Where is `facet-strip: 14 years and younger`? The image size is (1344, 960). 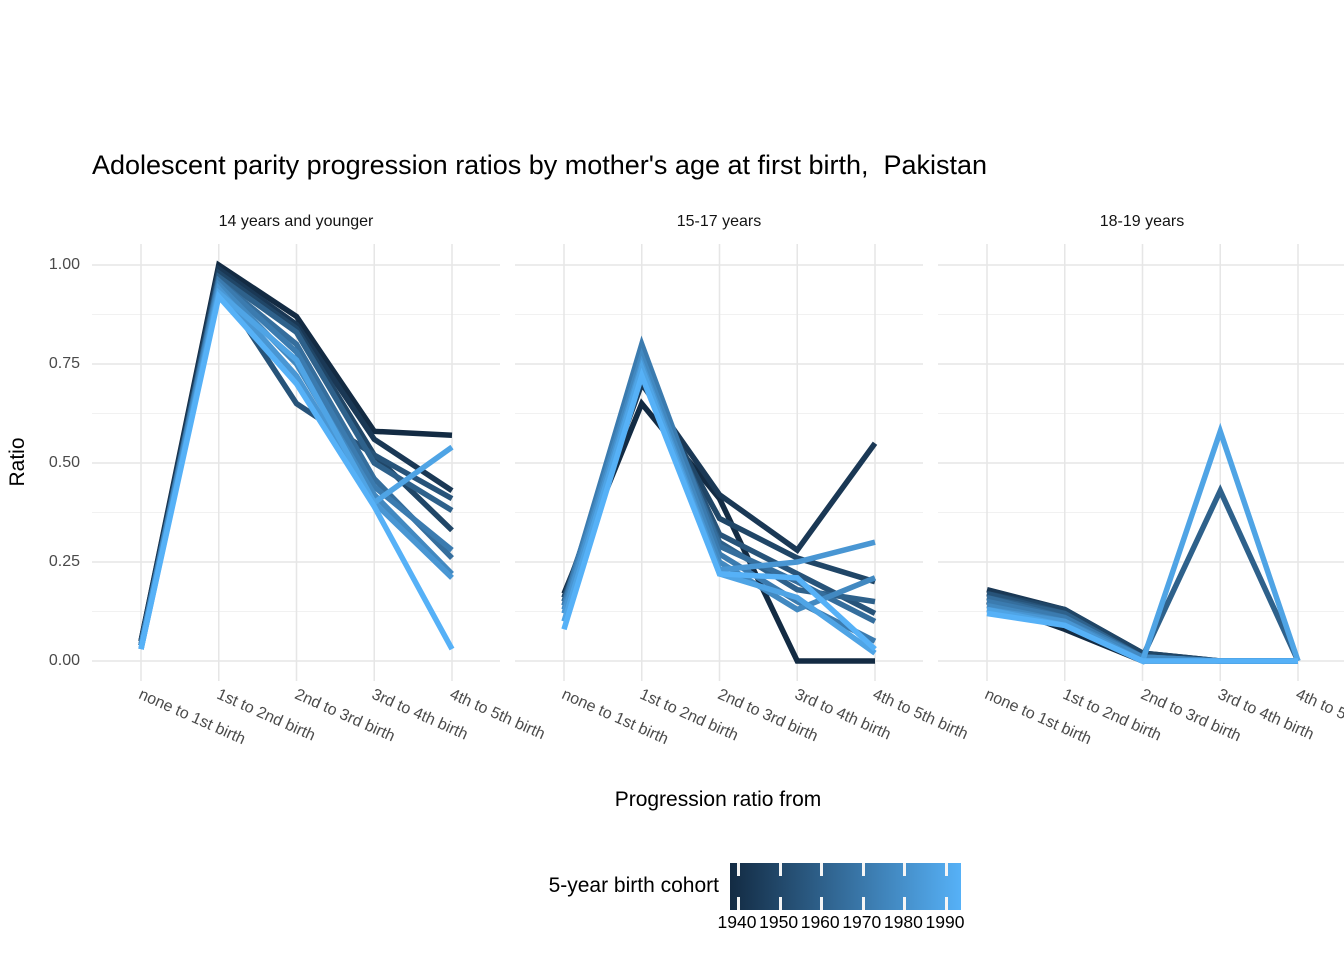 facet-strip: 14 years and younger is located at coordinates (296, 221).